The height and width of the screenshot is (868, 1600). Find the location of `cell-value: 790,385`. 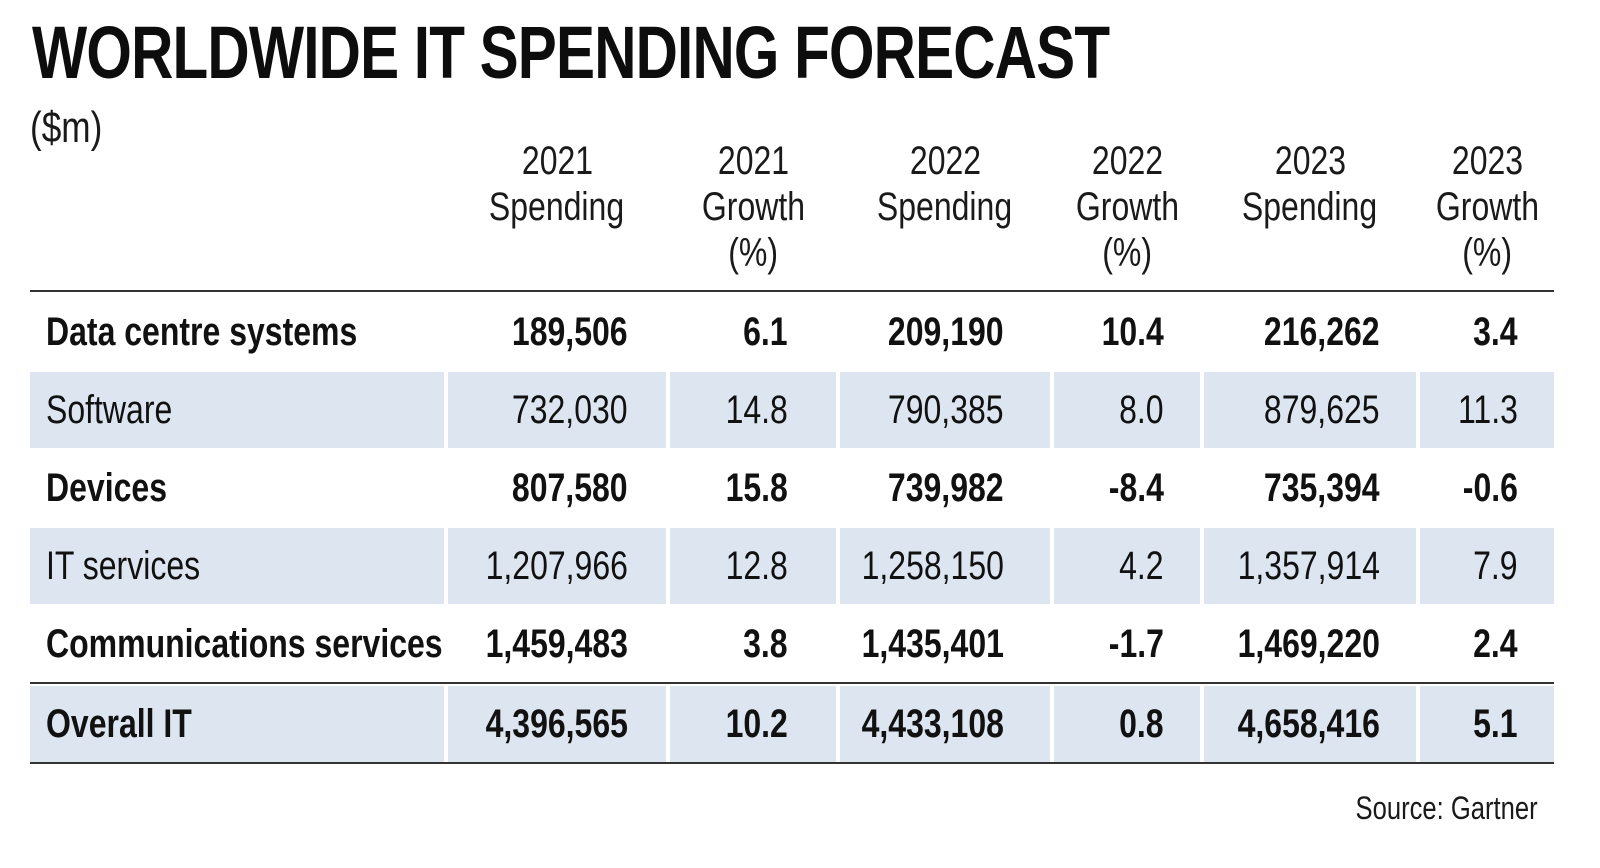

cell-value: 790,385 is located at coordinates (946, 409).